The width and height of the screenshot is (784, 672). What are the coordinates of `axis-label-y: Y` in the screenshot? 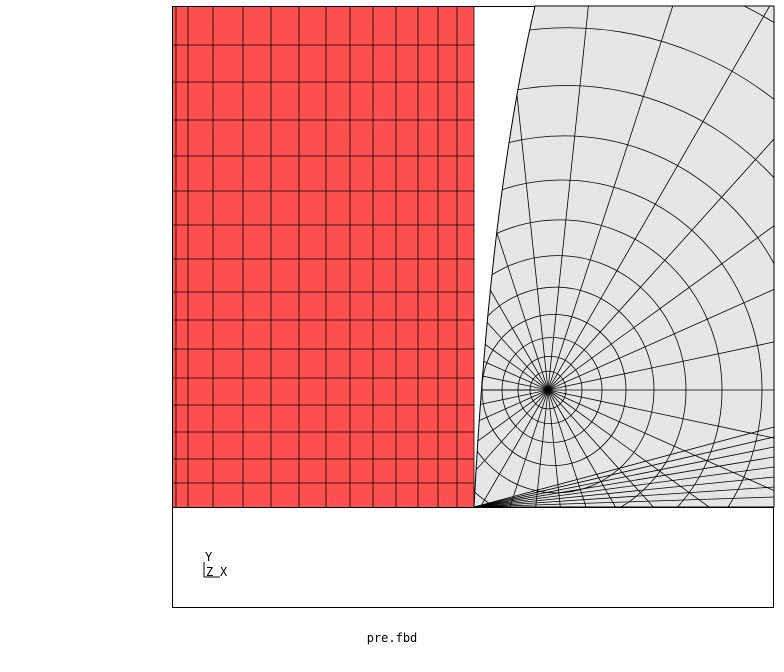 It's located at (209, 557).